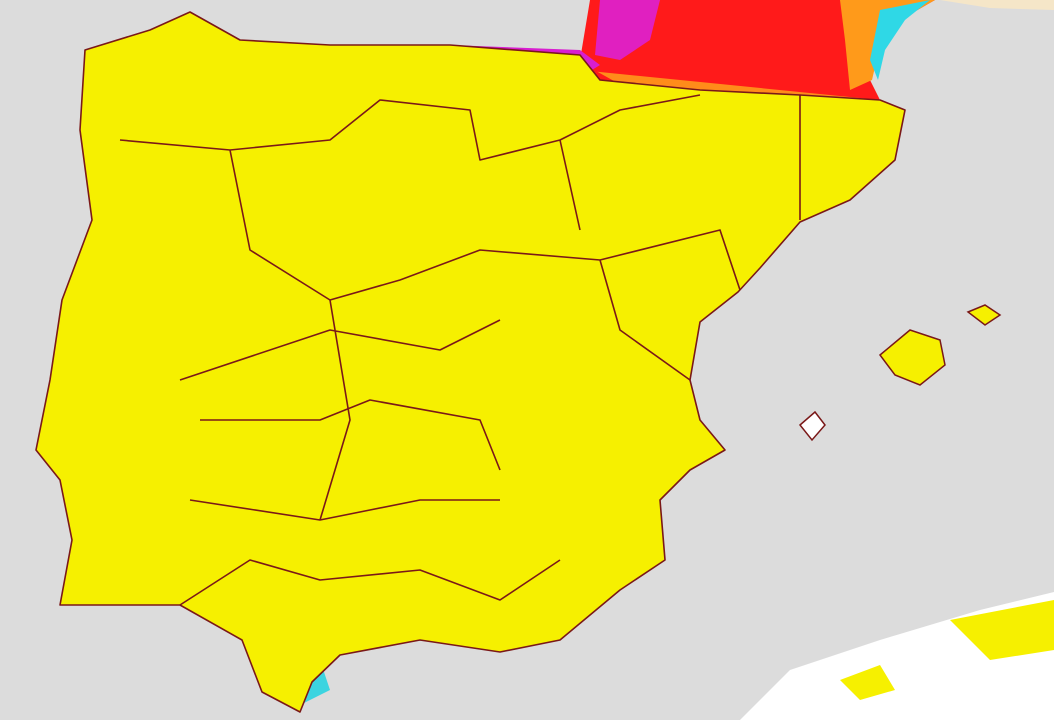 This screenshot has height=720, width=1054. I want to click on france-coast-warm, so click(887, 45).